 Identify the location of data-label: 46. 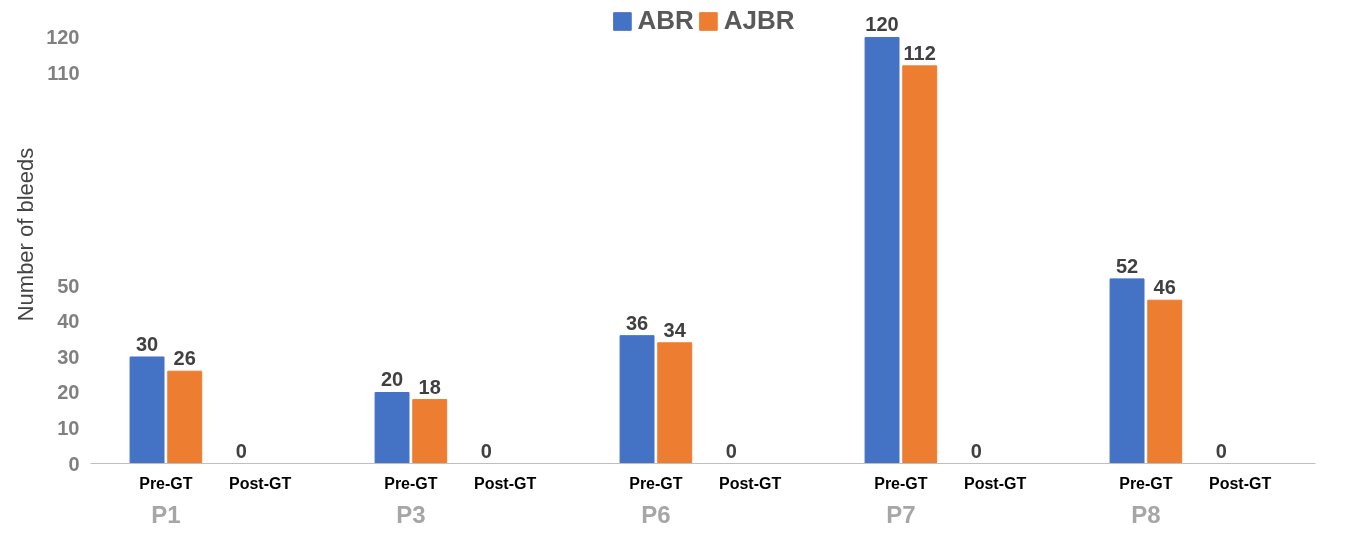
(1164, 287).